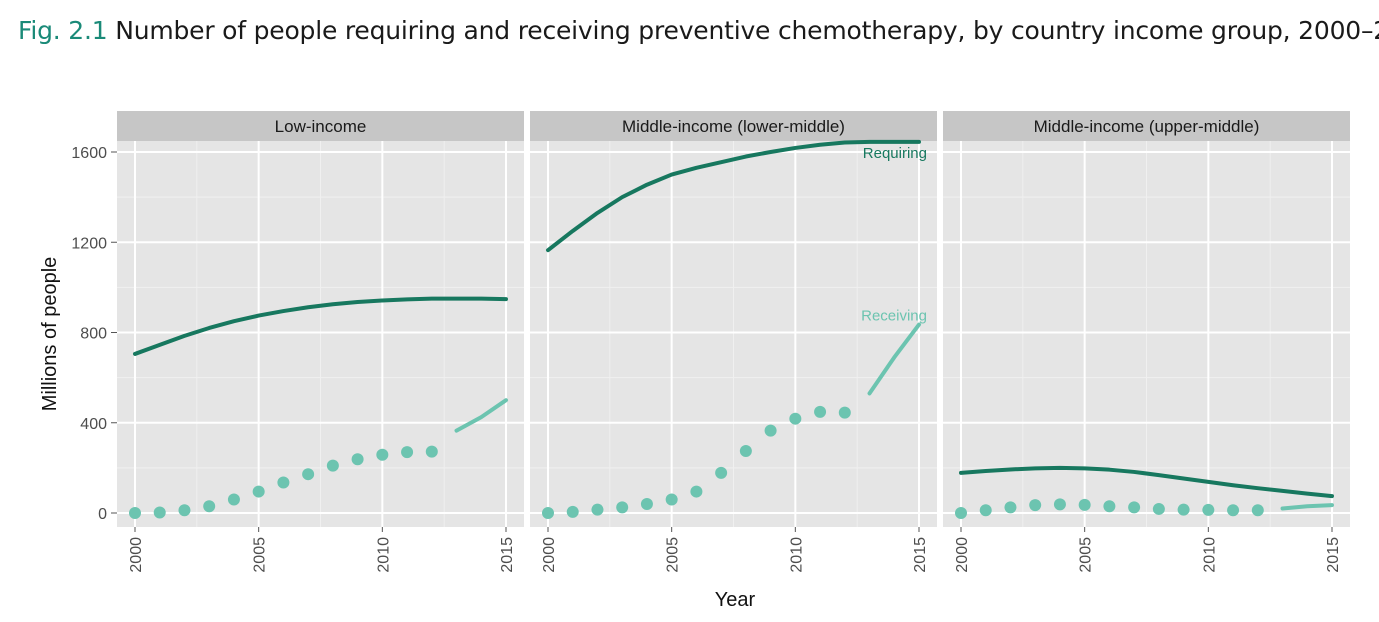 The width and height of the screenshot is (1379, 622). I want to click on figure-number: Fig. 2.1, so click(63, 30).